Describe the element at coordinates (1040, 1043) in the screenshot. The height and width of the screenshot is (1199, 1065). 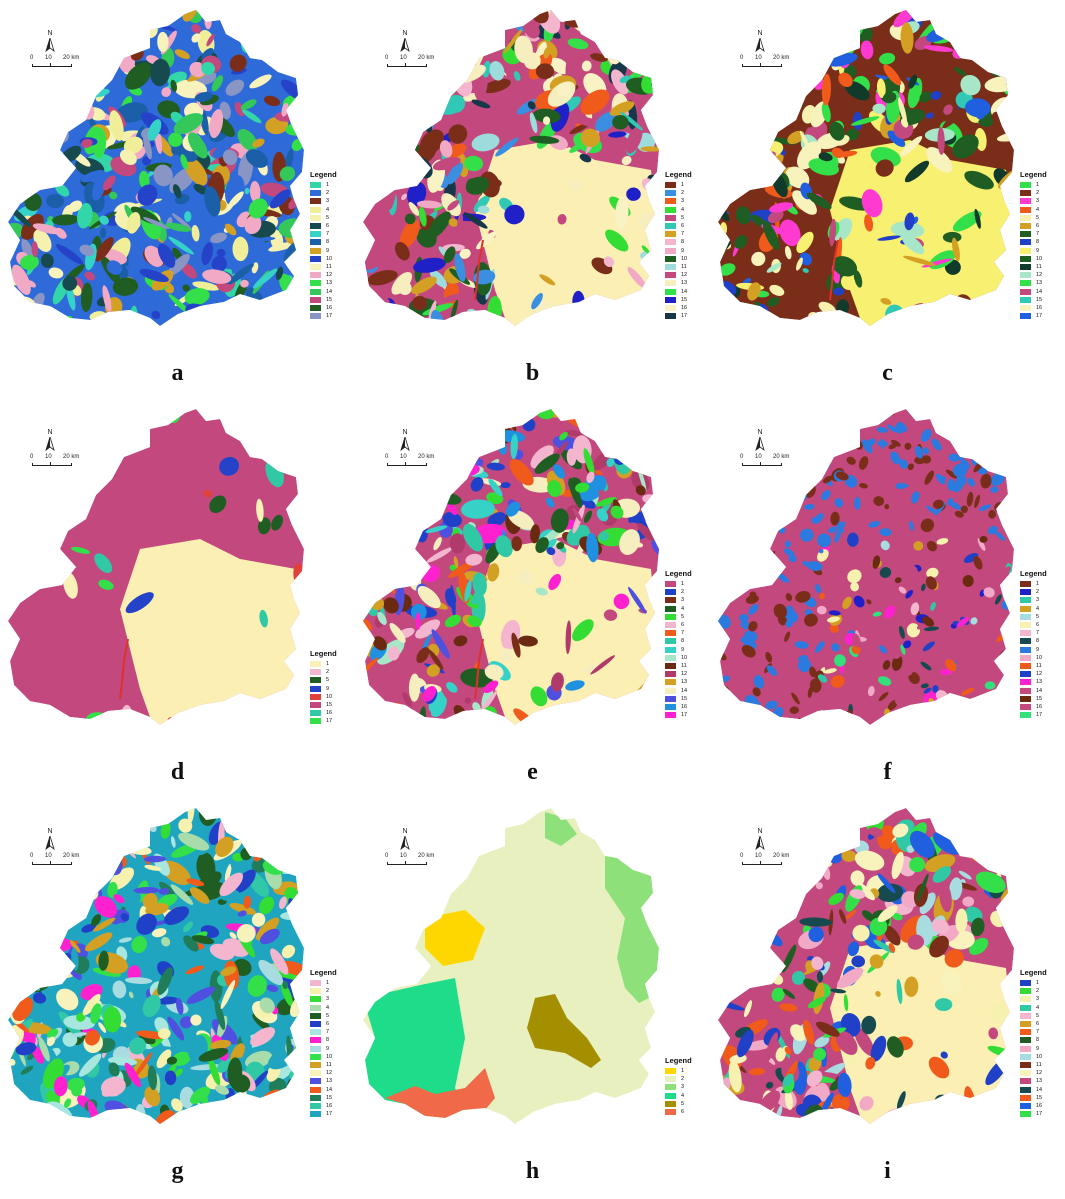
I see `map-legend: Legend 1 2 3 4 5 6 7 8 9 10 11 12 13 14 15 16 17` at that location.